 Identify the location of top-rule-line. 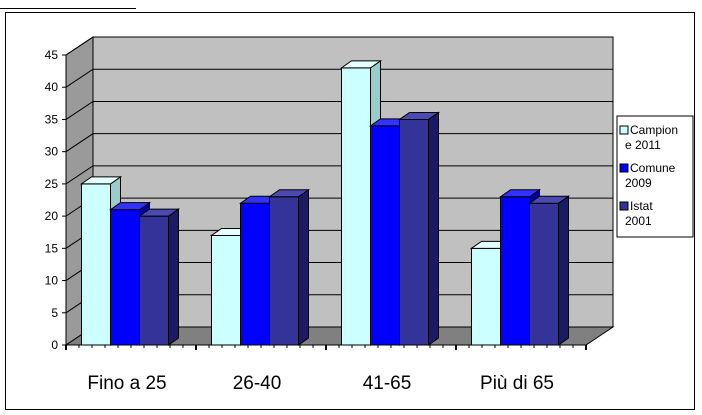
(68, 8).